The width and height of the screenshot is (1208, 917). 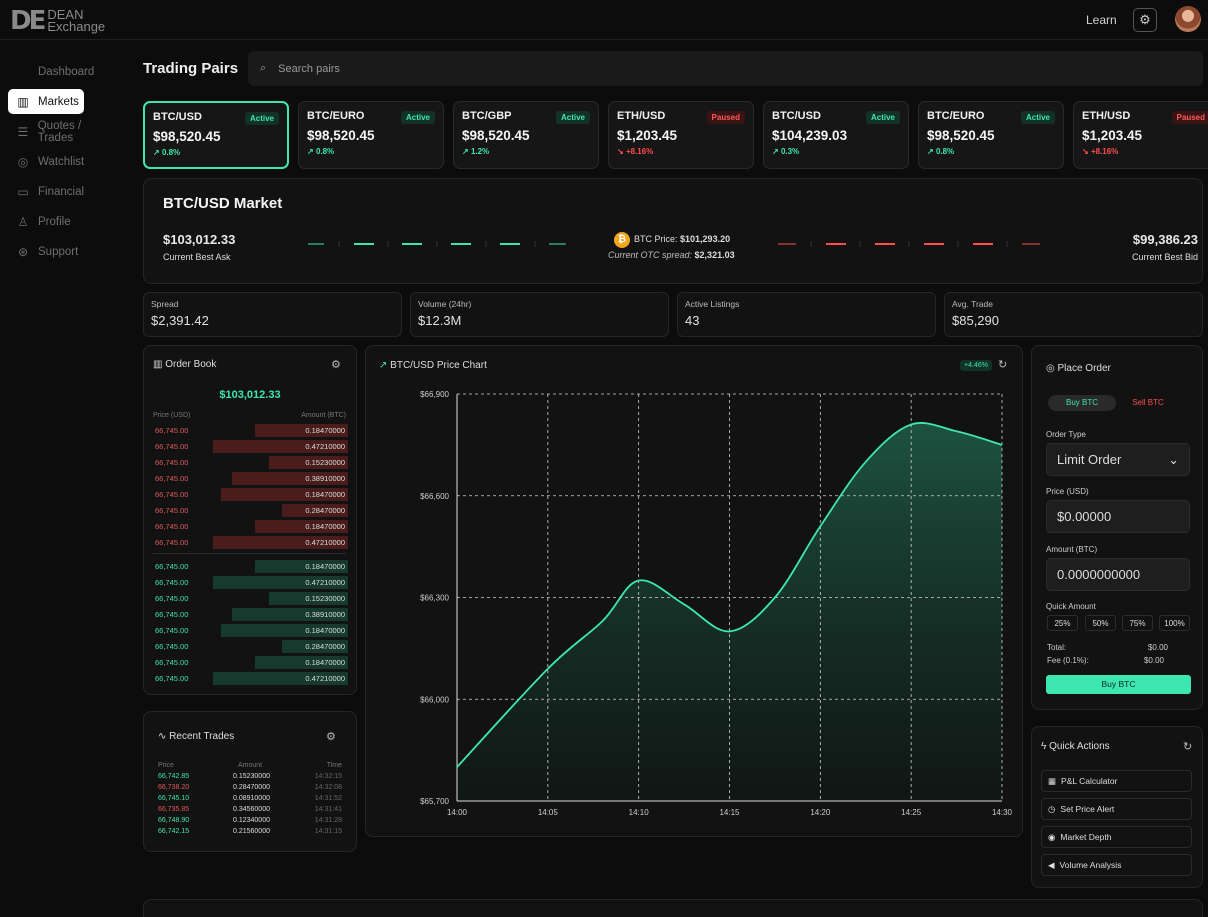 What do you see at coordinates (250, 765) in the screenshot?
I see `recent-trades-columns: Price Amount Time` at bounding box center [250, 765].